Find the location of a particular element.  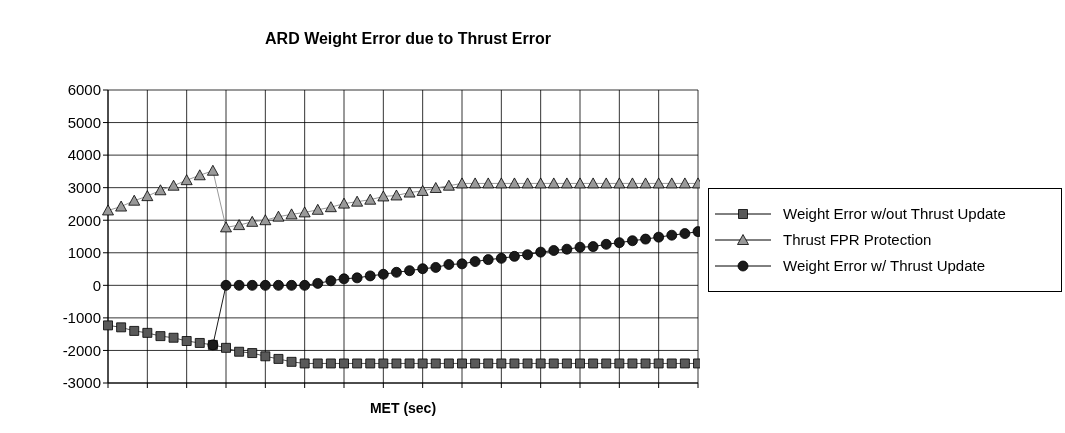

legend-label: Weight Error w/ Thrust Update is located at coordinates (885, 265).